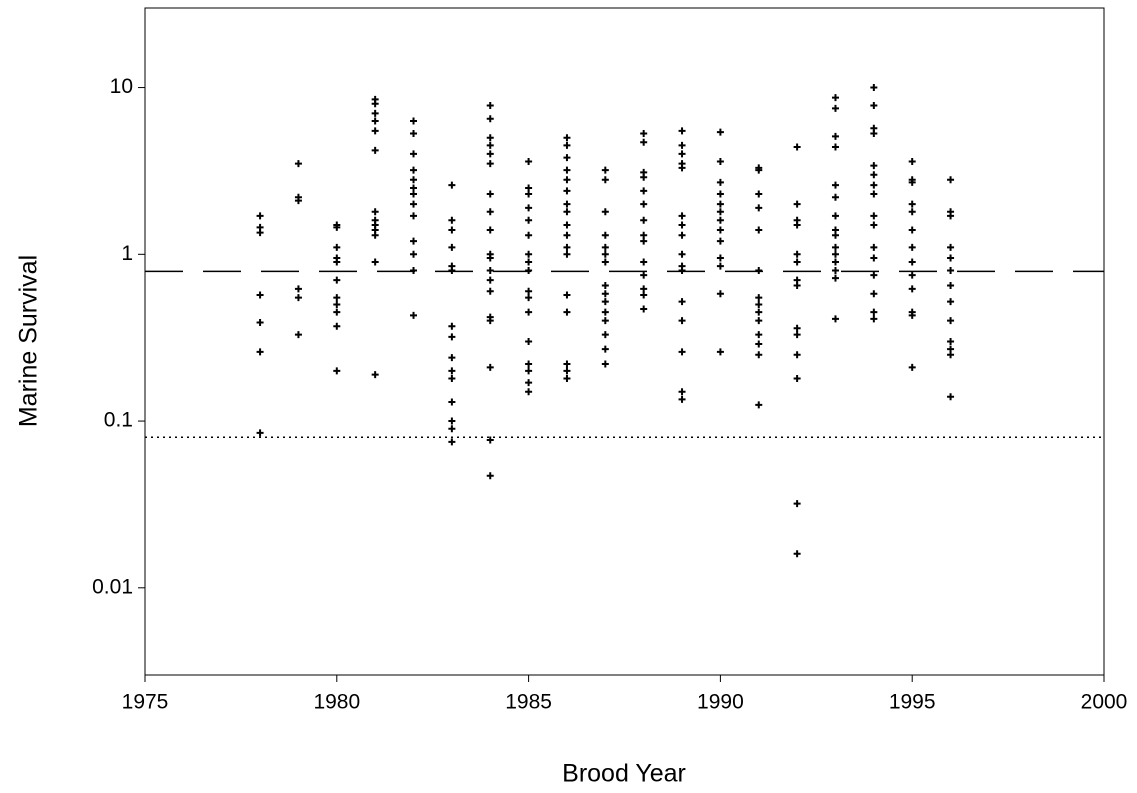 This screenshot has width=1137, height=793. What do you see at coordinates (29, 341) in the screenshot?
I see `y-axis-title: Marine Survival` at bounding box center [29, 341].